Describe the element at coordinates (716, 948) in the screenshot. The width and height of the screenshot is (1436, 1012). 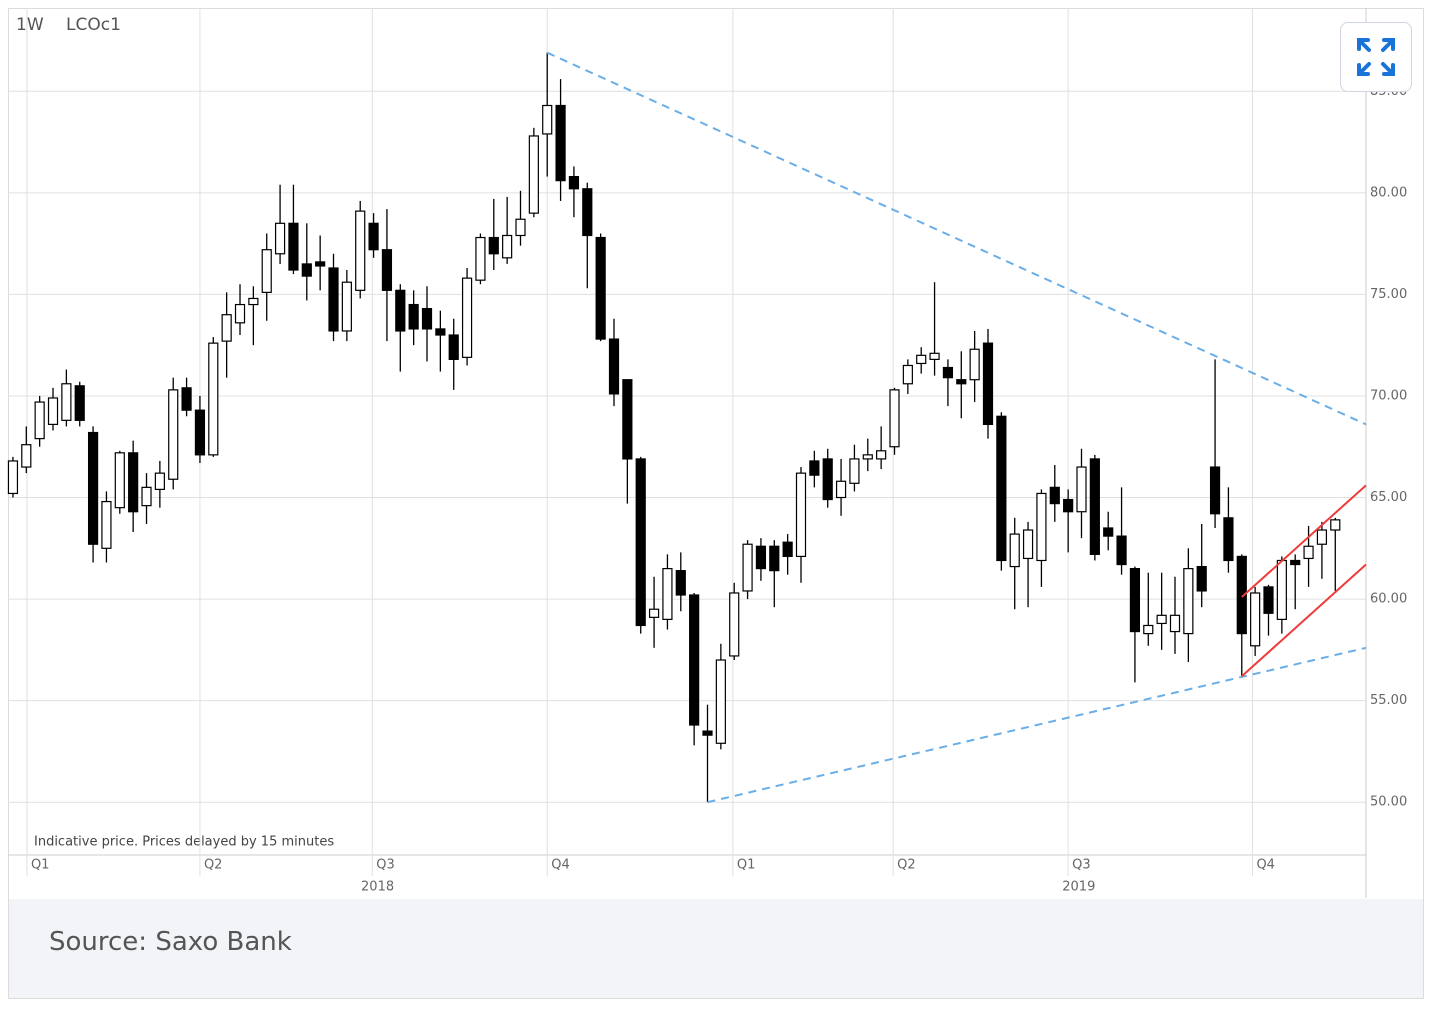
I see `footer: Source: Saxo Bank` at that location.